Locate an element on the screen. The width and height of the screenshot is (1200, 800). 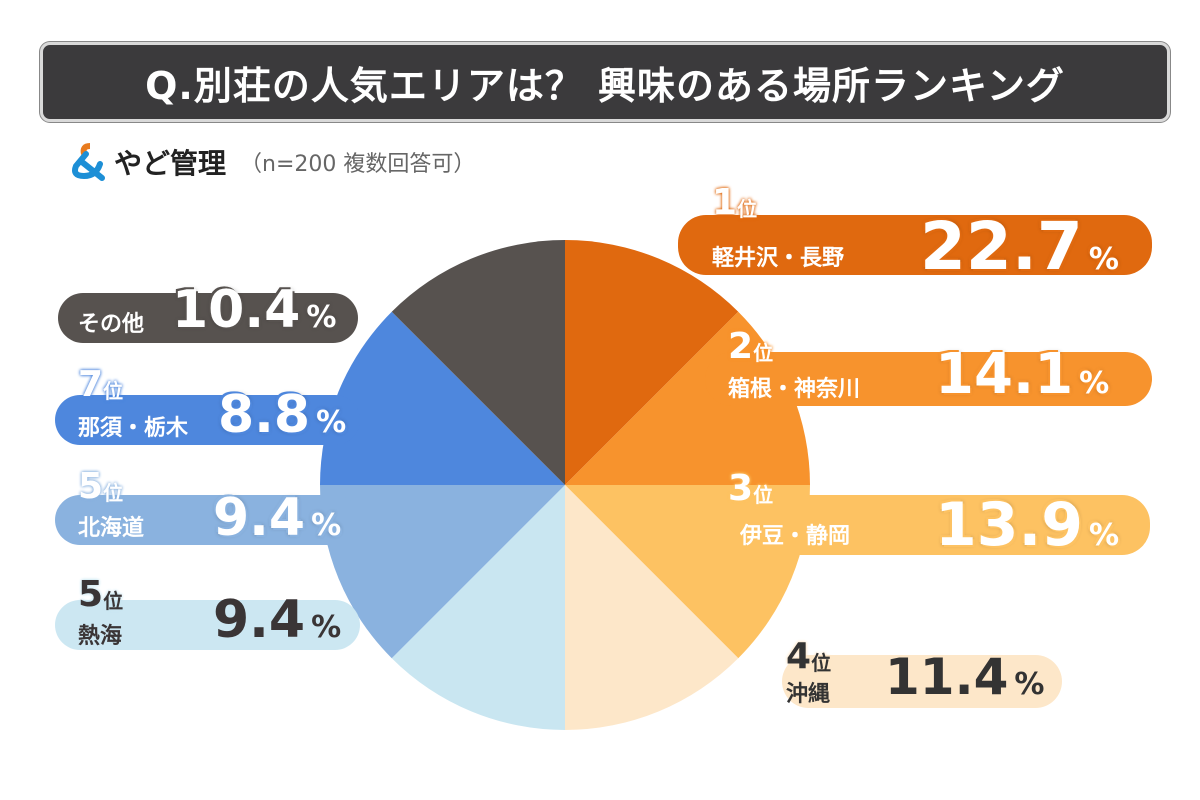
category-label: 那須・栃木 is located at coordinates (133, 428).